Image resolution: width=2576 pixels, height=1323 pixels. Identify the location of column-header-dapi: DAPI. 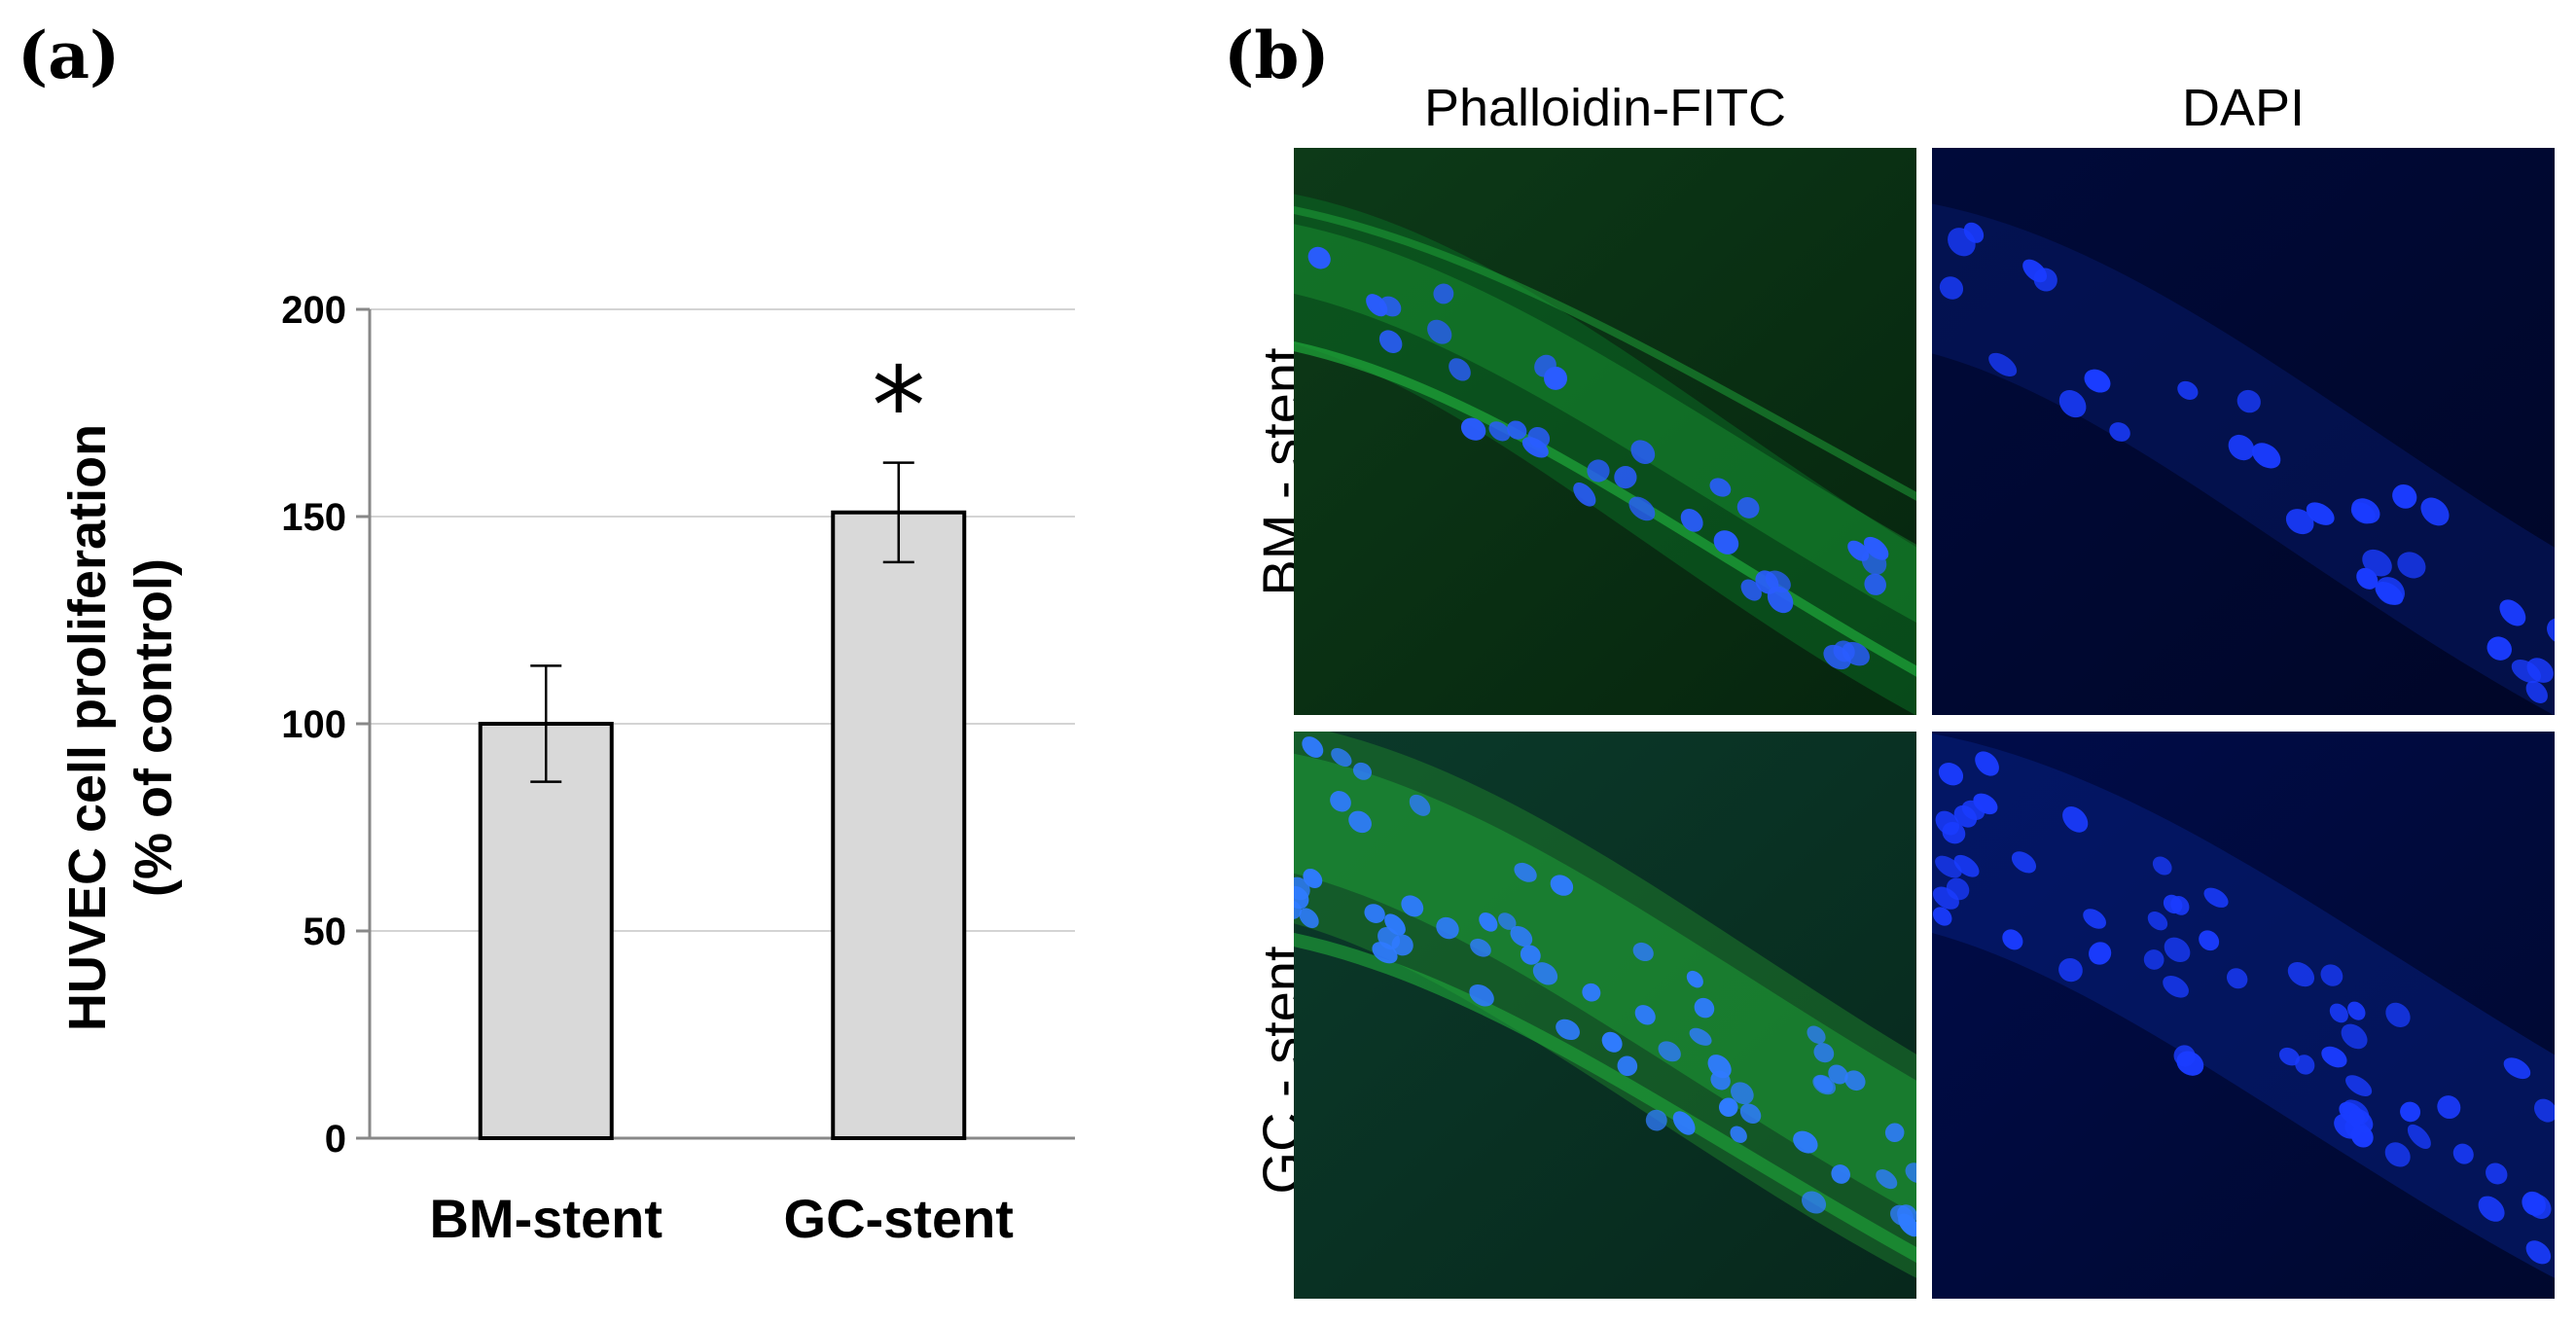
(2243, 108).